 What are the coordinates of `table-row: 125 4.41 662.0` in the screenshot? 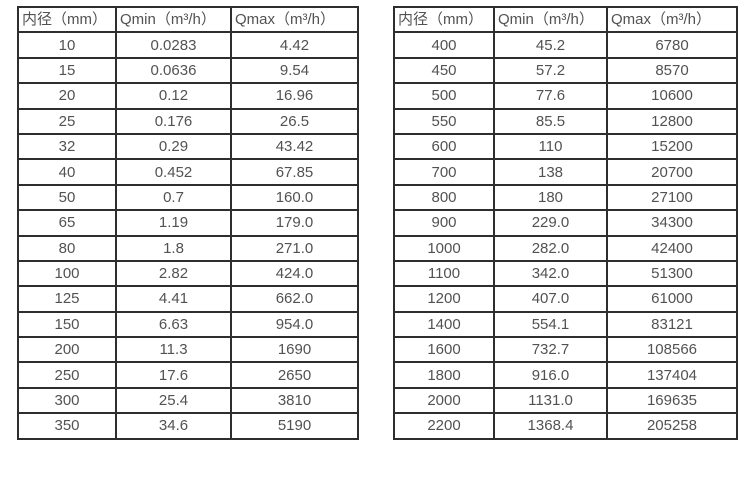 It's located at (188, 299).